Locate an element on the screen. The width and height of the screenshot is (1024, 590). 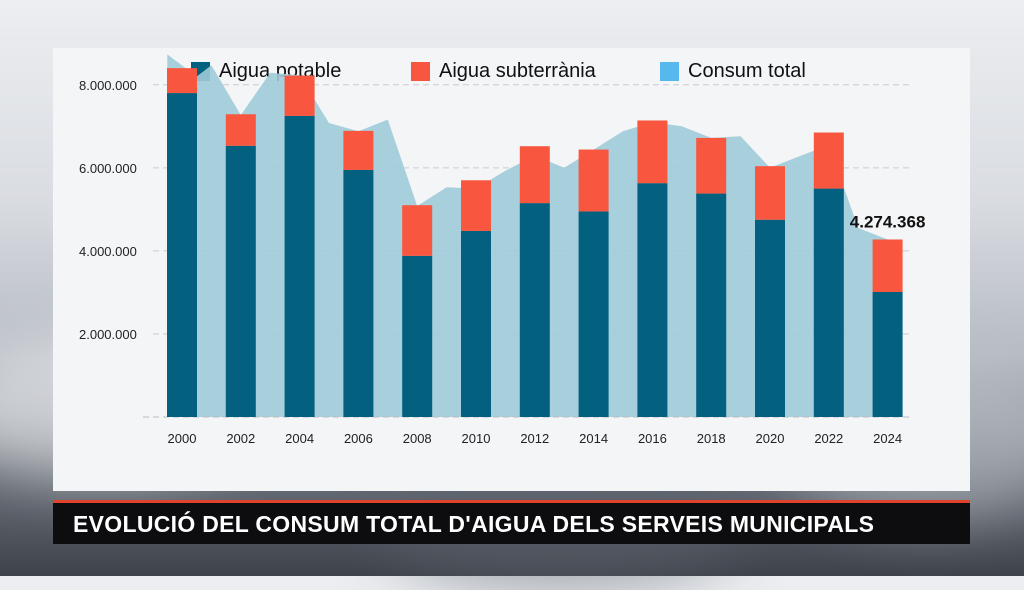
bar-aigua-subterrania-2020 is located at coordinates (770, 193).